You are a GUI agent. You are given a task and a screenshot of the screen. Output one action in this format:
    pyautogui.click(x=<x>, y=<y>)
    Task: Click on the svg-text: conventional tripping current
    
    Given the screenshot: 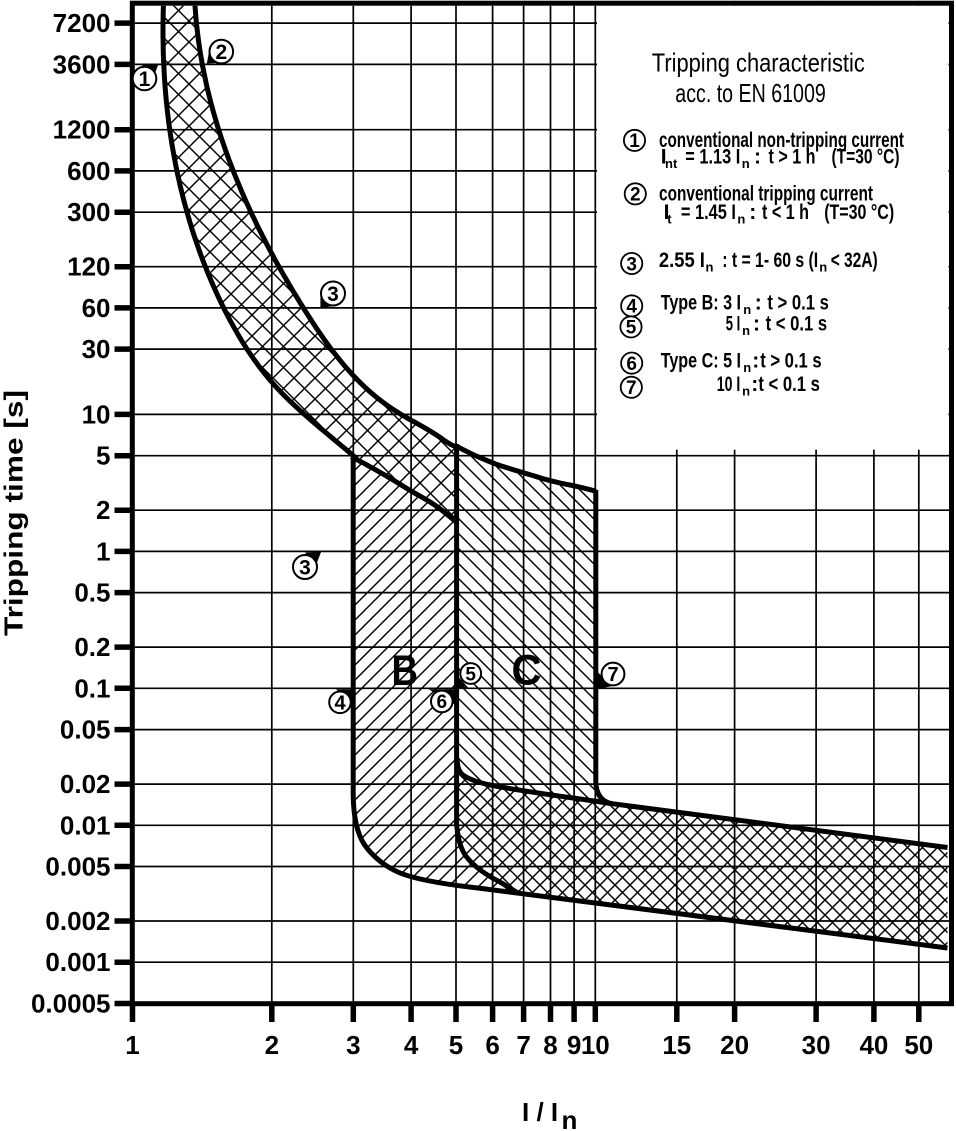 What is the action you would take?
    pyautogui.click(x=766, y=194)
    